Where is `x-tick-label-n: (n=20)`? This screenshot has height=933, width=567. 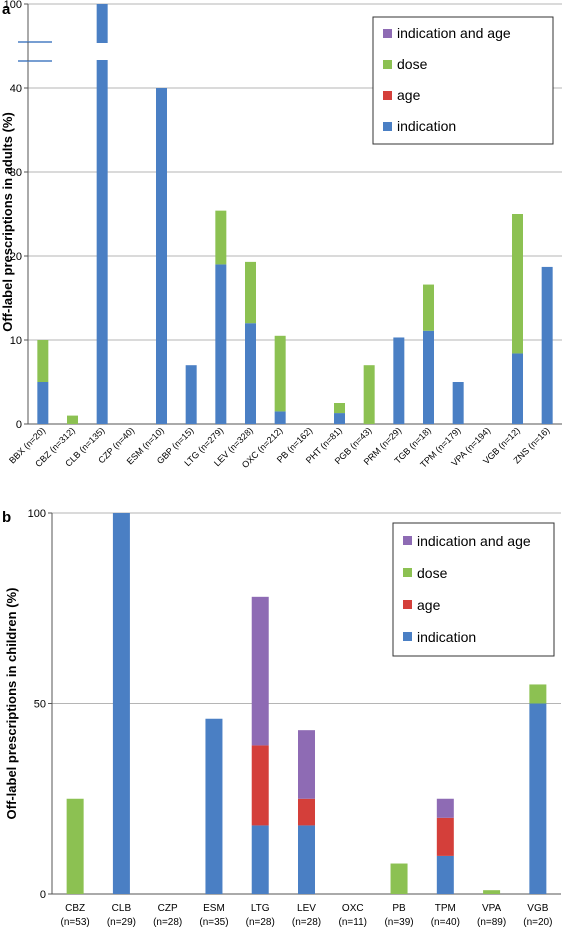 x-tick-label-n: (n=20) is located at coordinates (537, 922).